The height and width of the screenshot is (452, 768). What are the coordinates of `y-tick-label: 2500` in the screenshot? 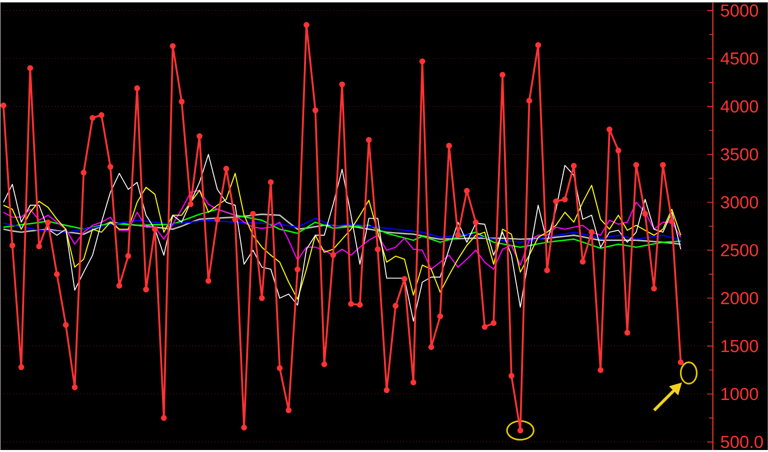 It's located at (739, 250).